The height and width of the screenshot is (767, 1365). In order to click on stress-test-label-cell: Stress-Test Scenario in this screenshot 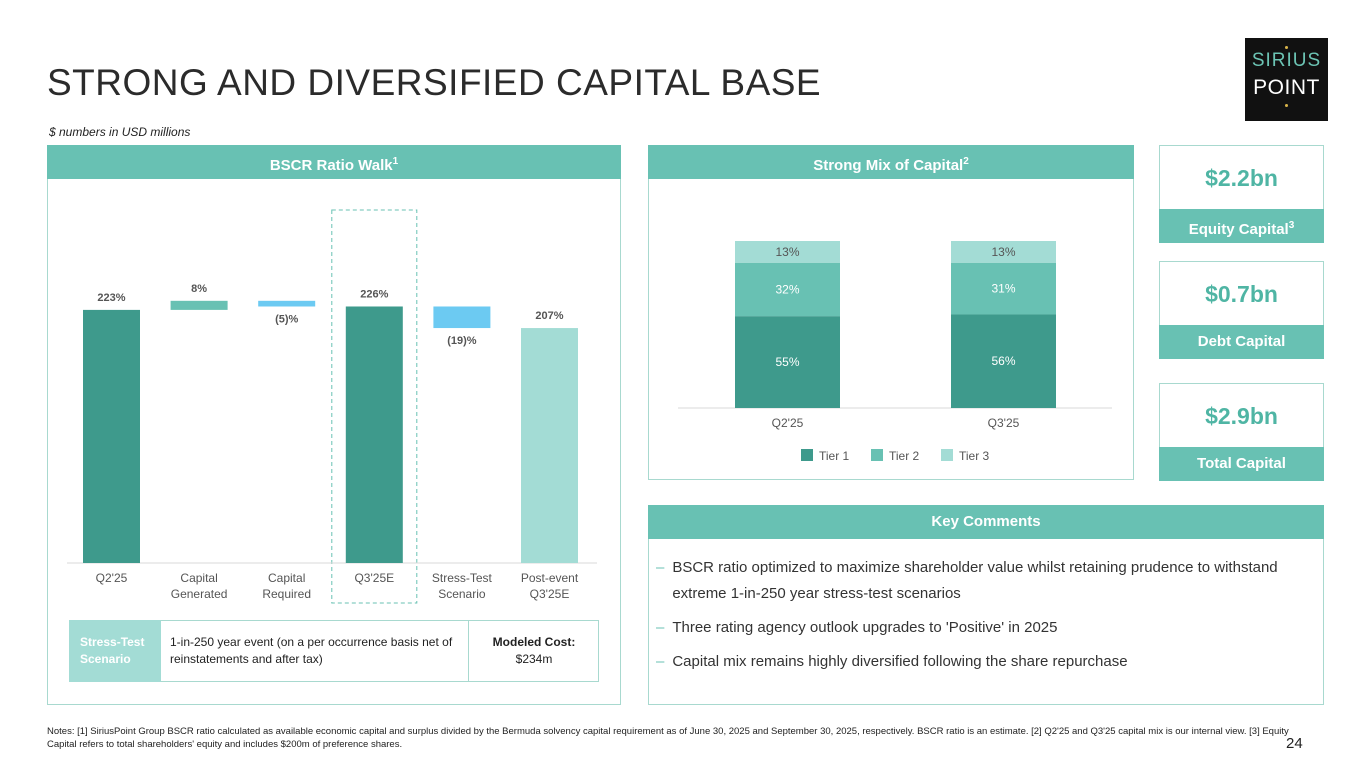, I will do `click(115, 651)`.